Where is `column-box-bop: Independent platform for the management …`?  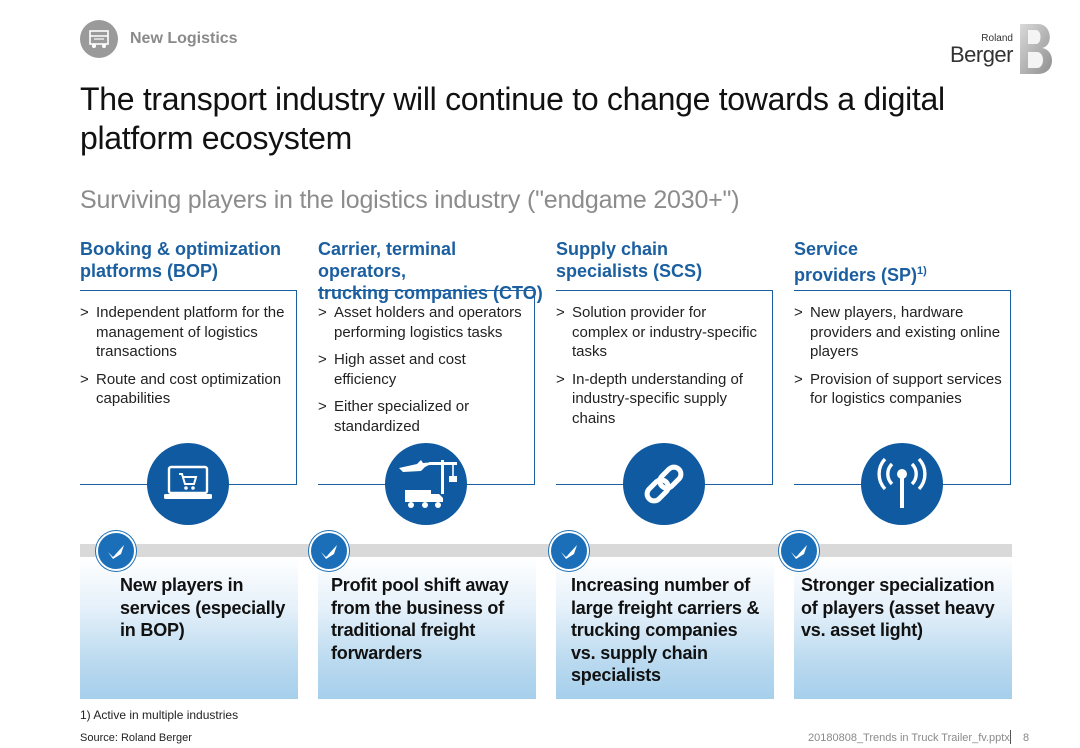 column-box-bop: Independent platform for the management … is located at coordinates (188, 387).